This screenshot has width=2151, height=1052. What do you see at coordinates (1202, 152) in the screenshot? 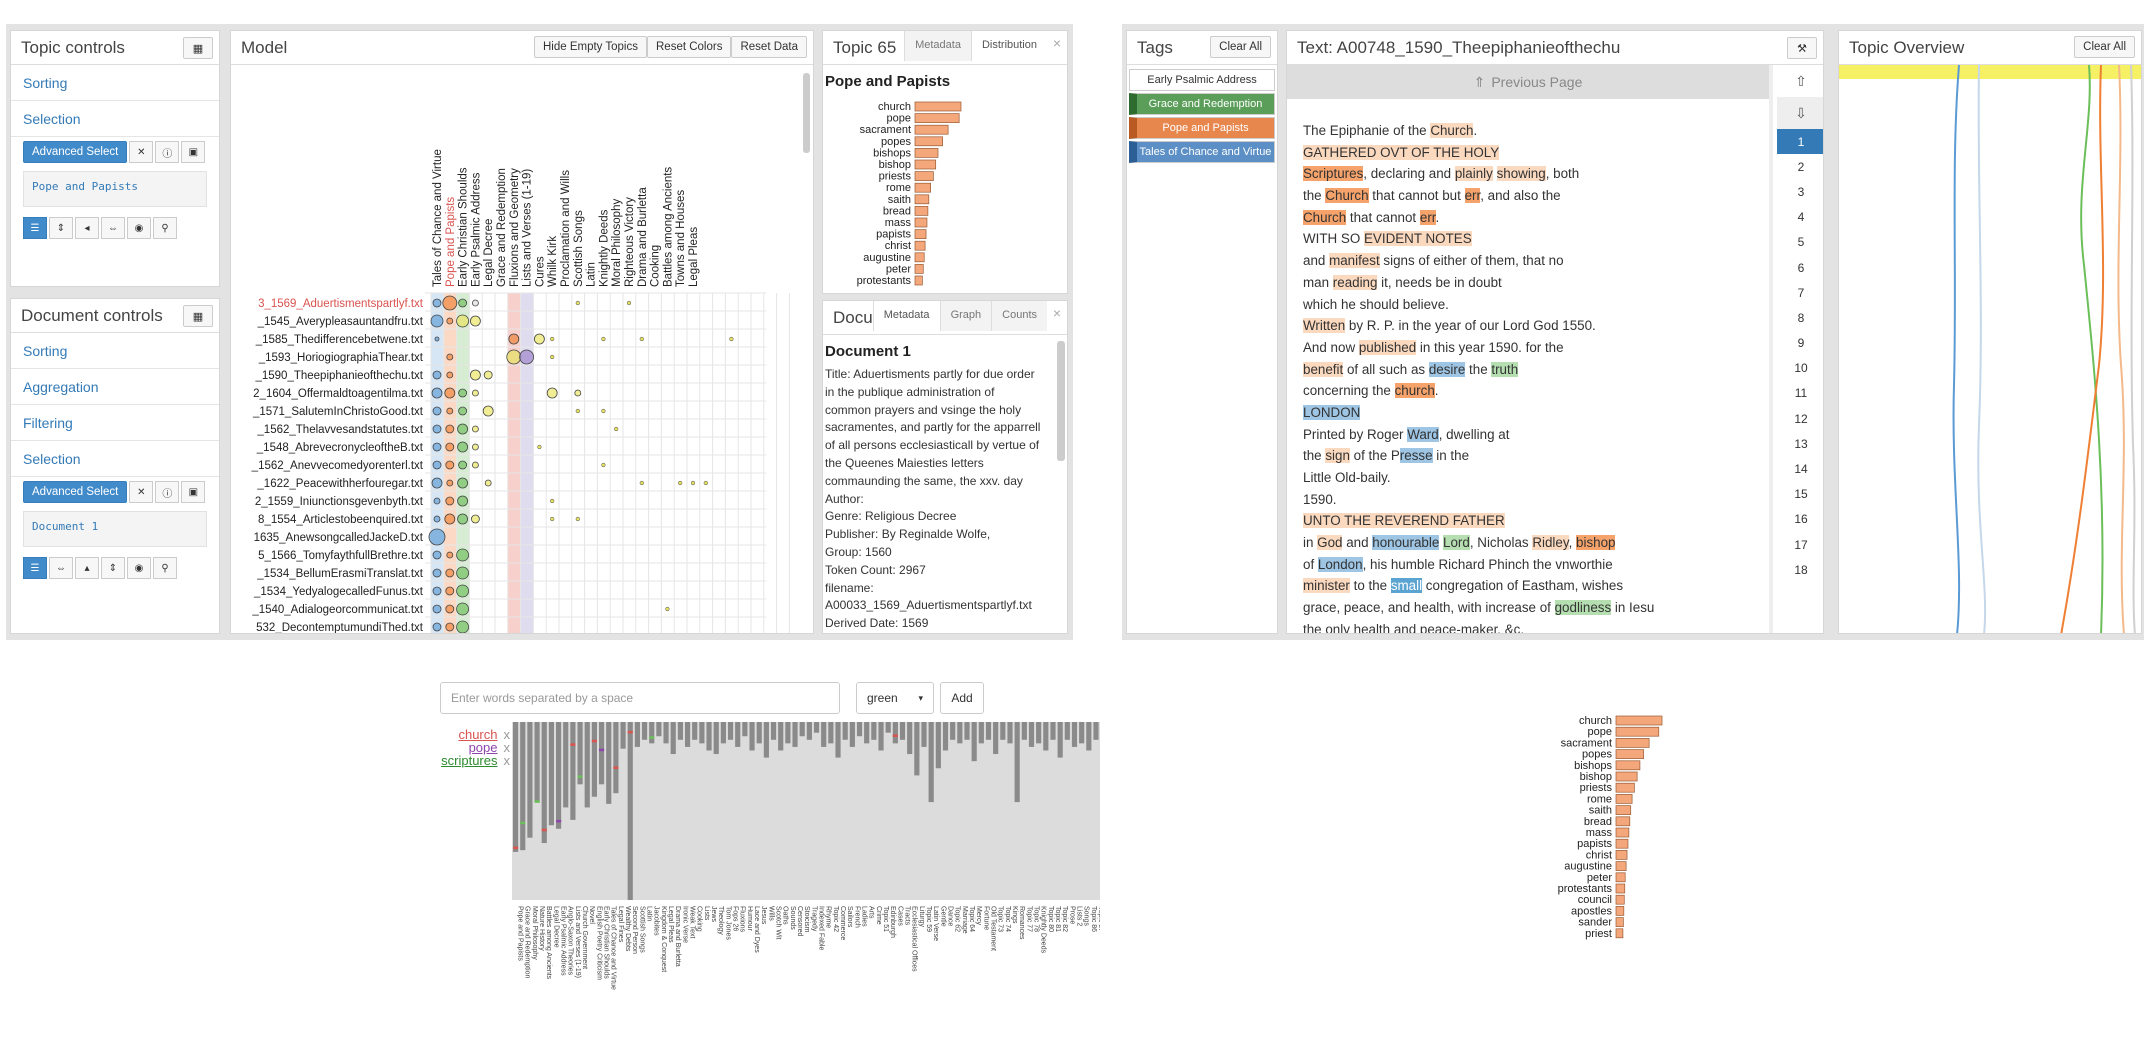
I see `tag-tales-chance: Tales of Chance and Virtue` at bounding box center [1202, 152].